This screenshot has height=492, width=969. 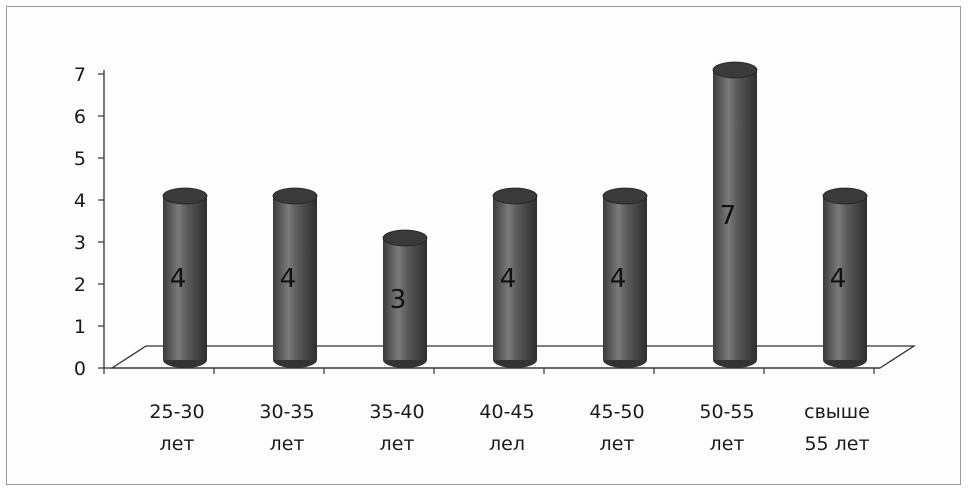 What do you see at coordinates (80, 159) in the screenshot?
I see `y-tick-label: 5` at bounding box center [80, 159].